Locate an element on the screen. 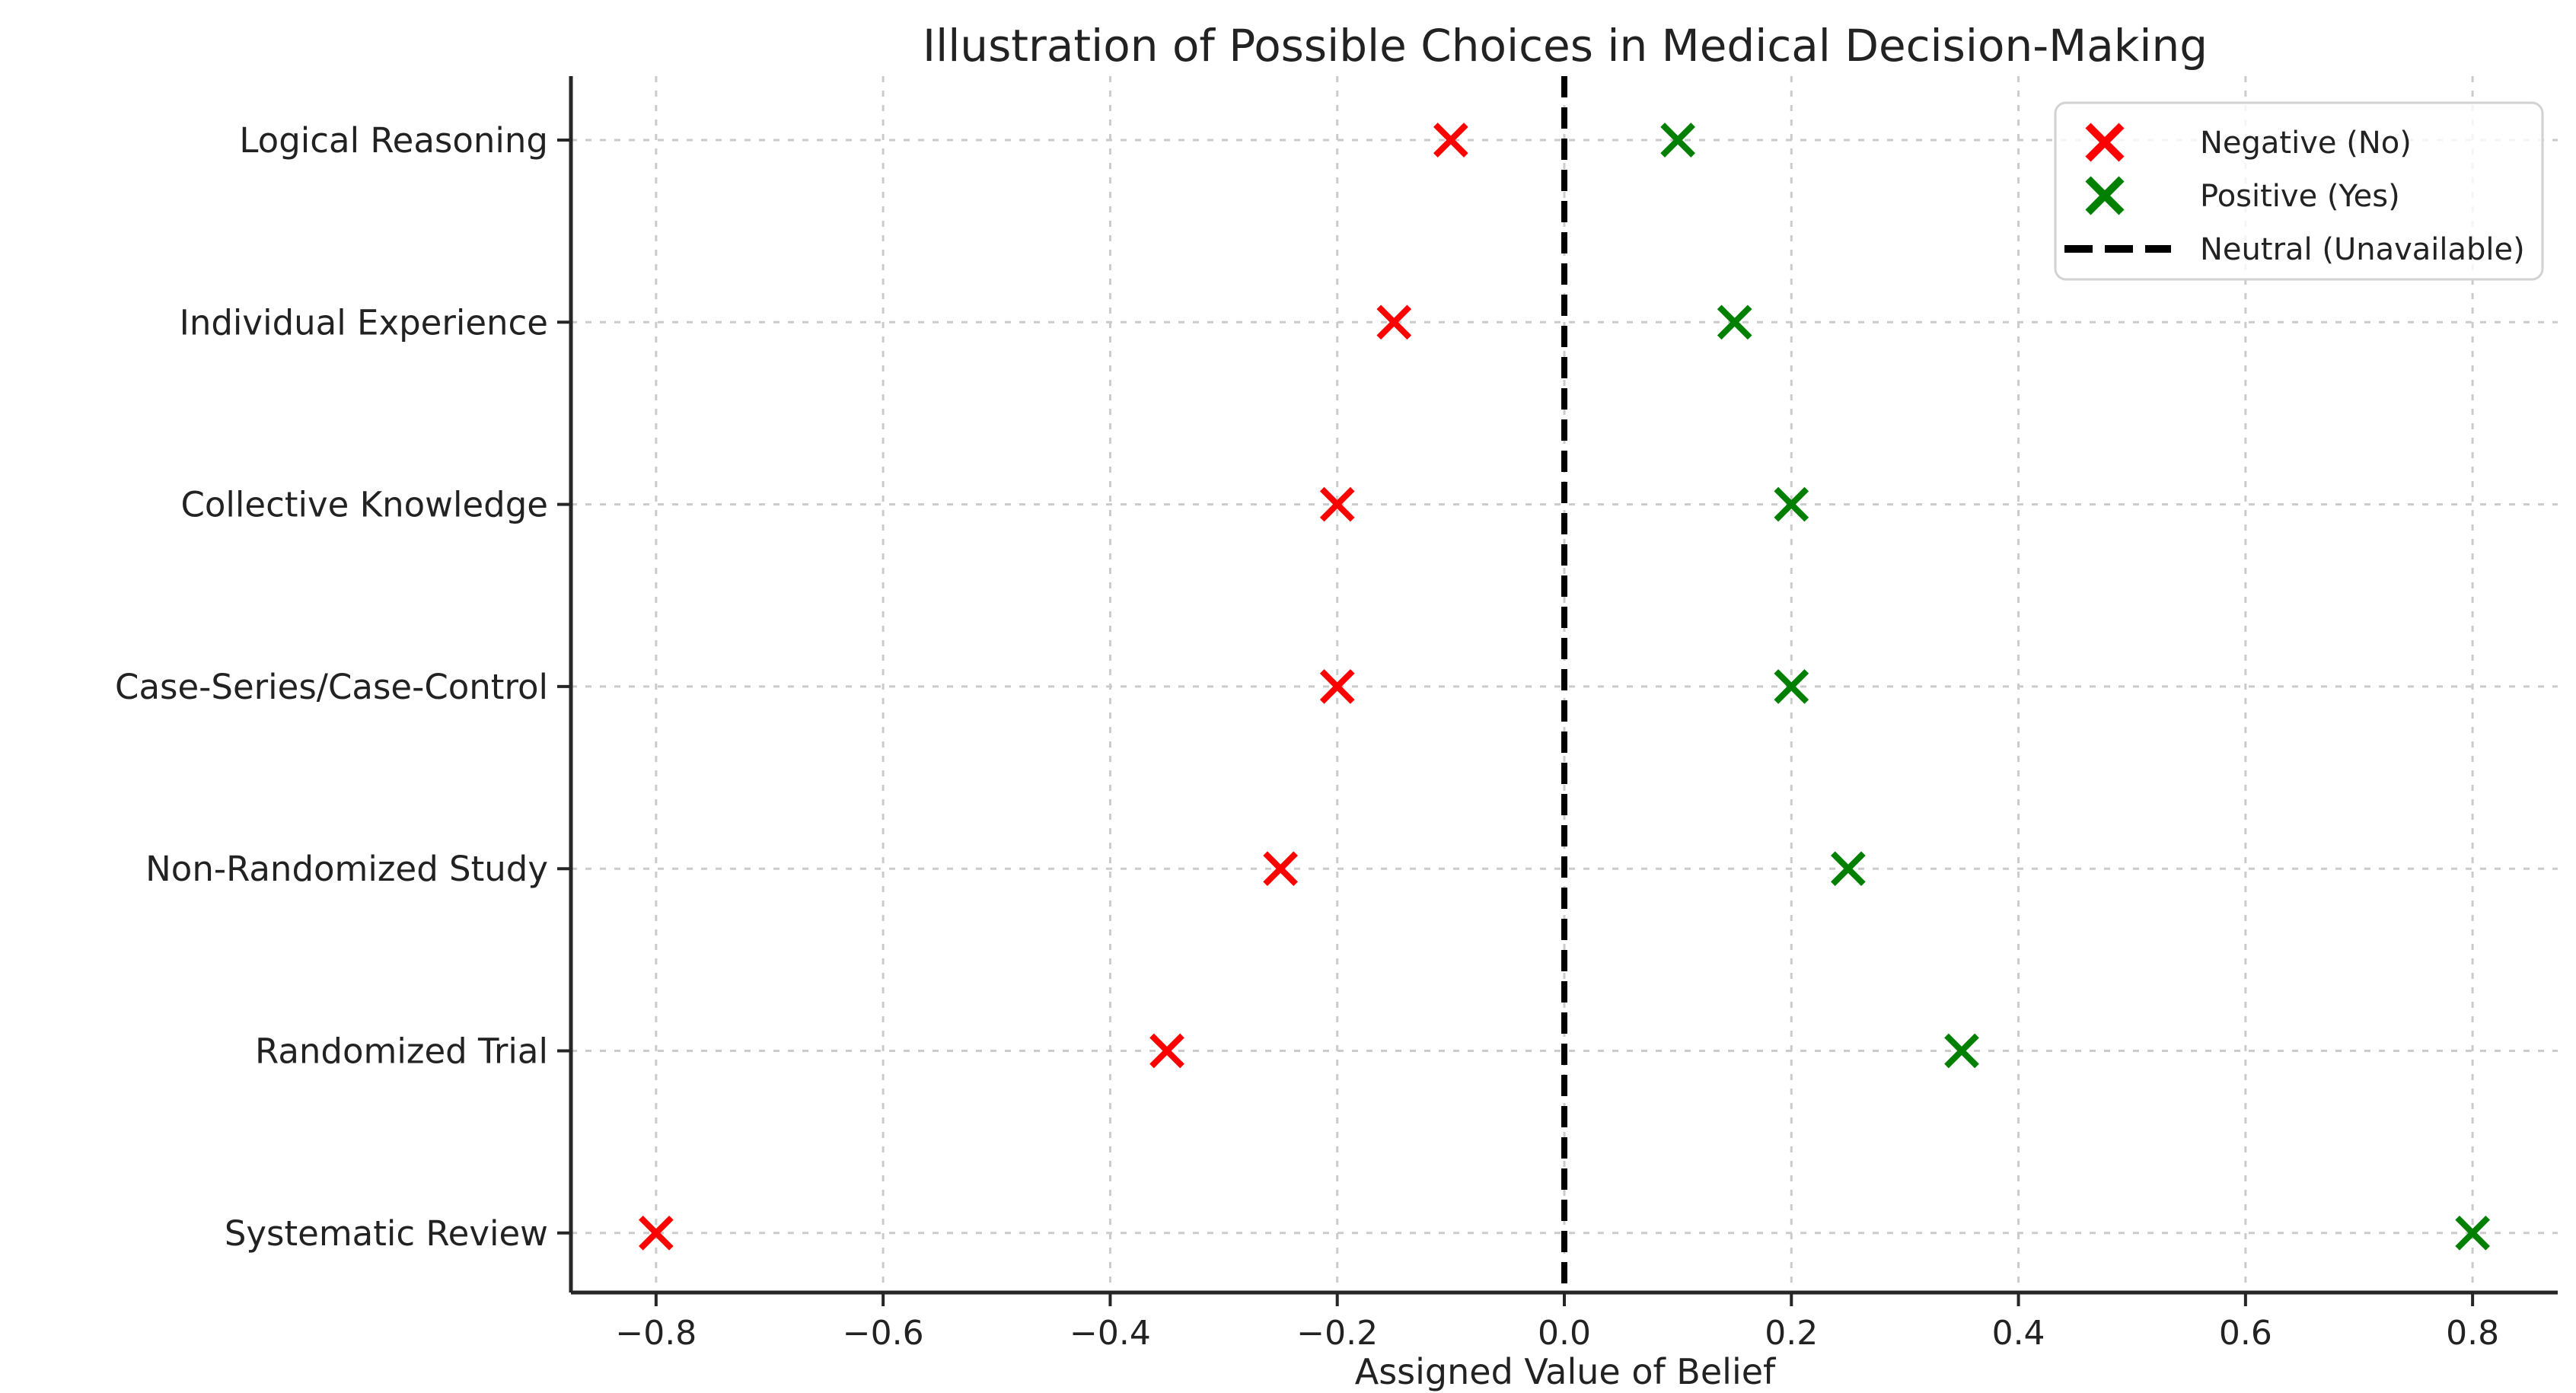  legend-neutral-label: Neutral (Unavailable) is located at coordinates (2362, 249).